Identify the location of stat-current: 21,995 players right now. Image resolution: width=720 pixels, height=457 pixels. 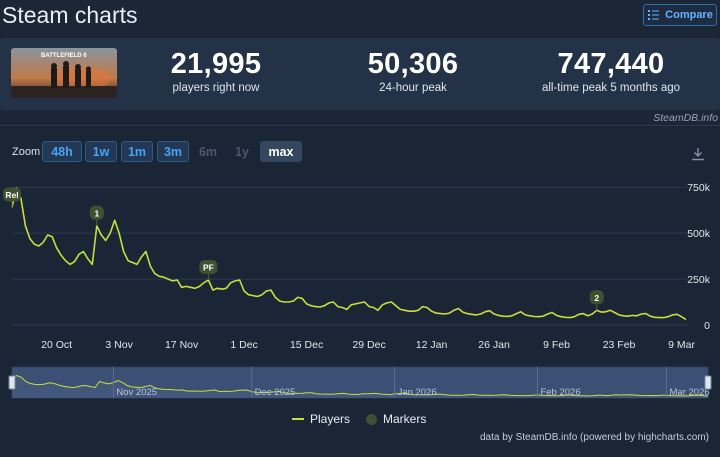
(216, 71).